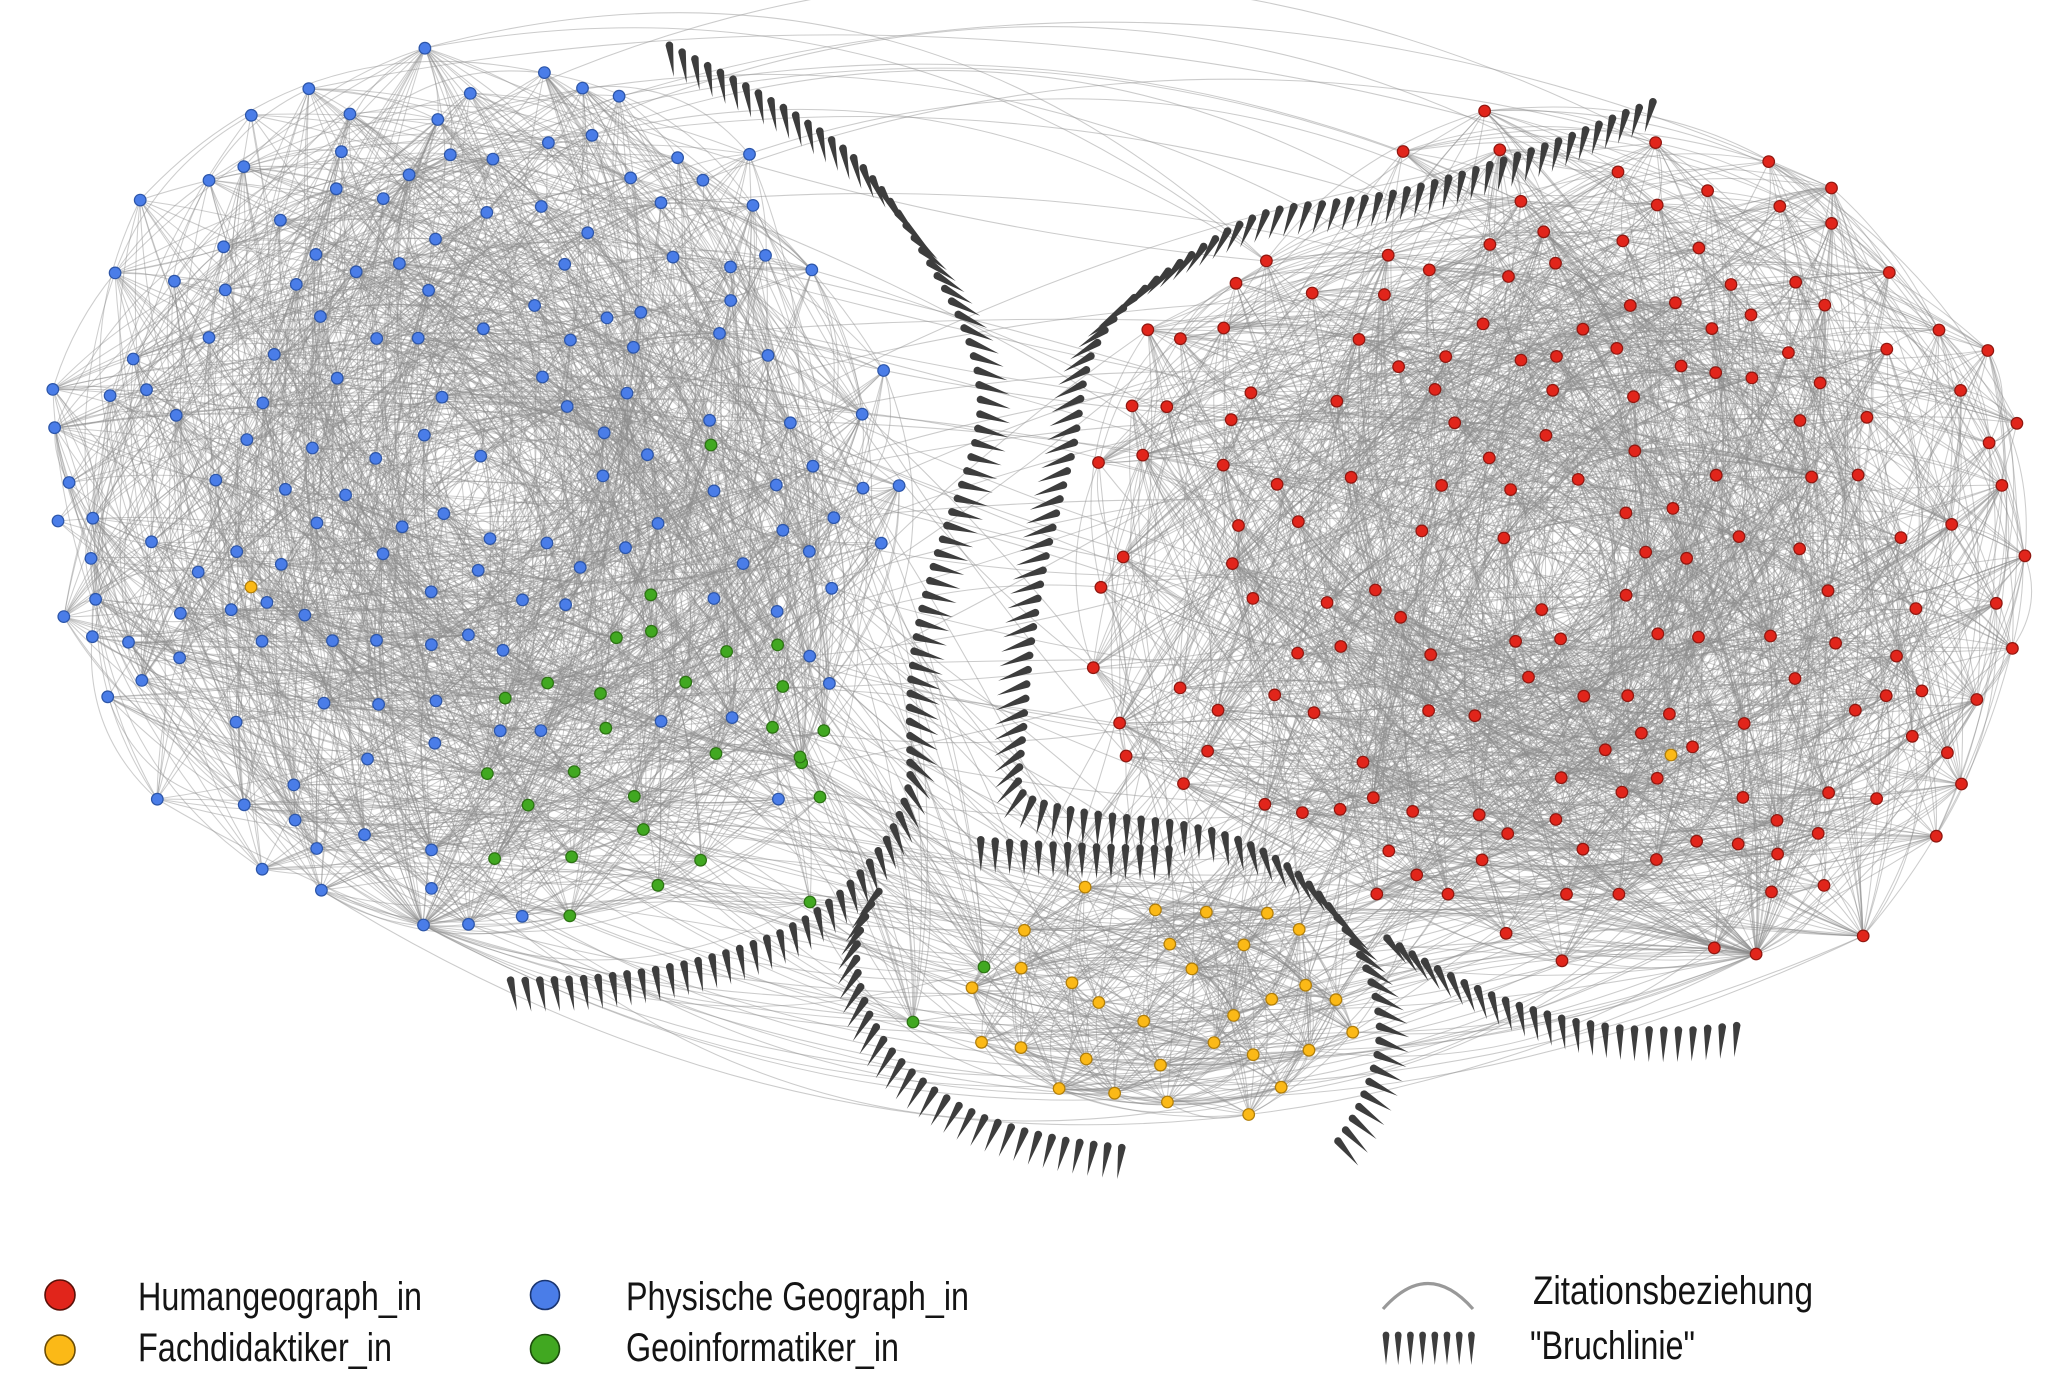  Describe the element at coordinates (762, 1348) in the screenshot. I see `svg-text: Geoinformatiker_in` at that location.